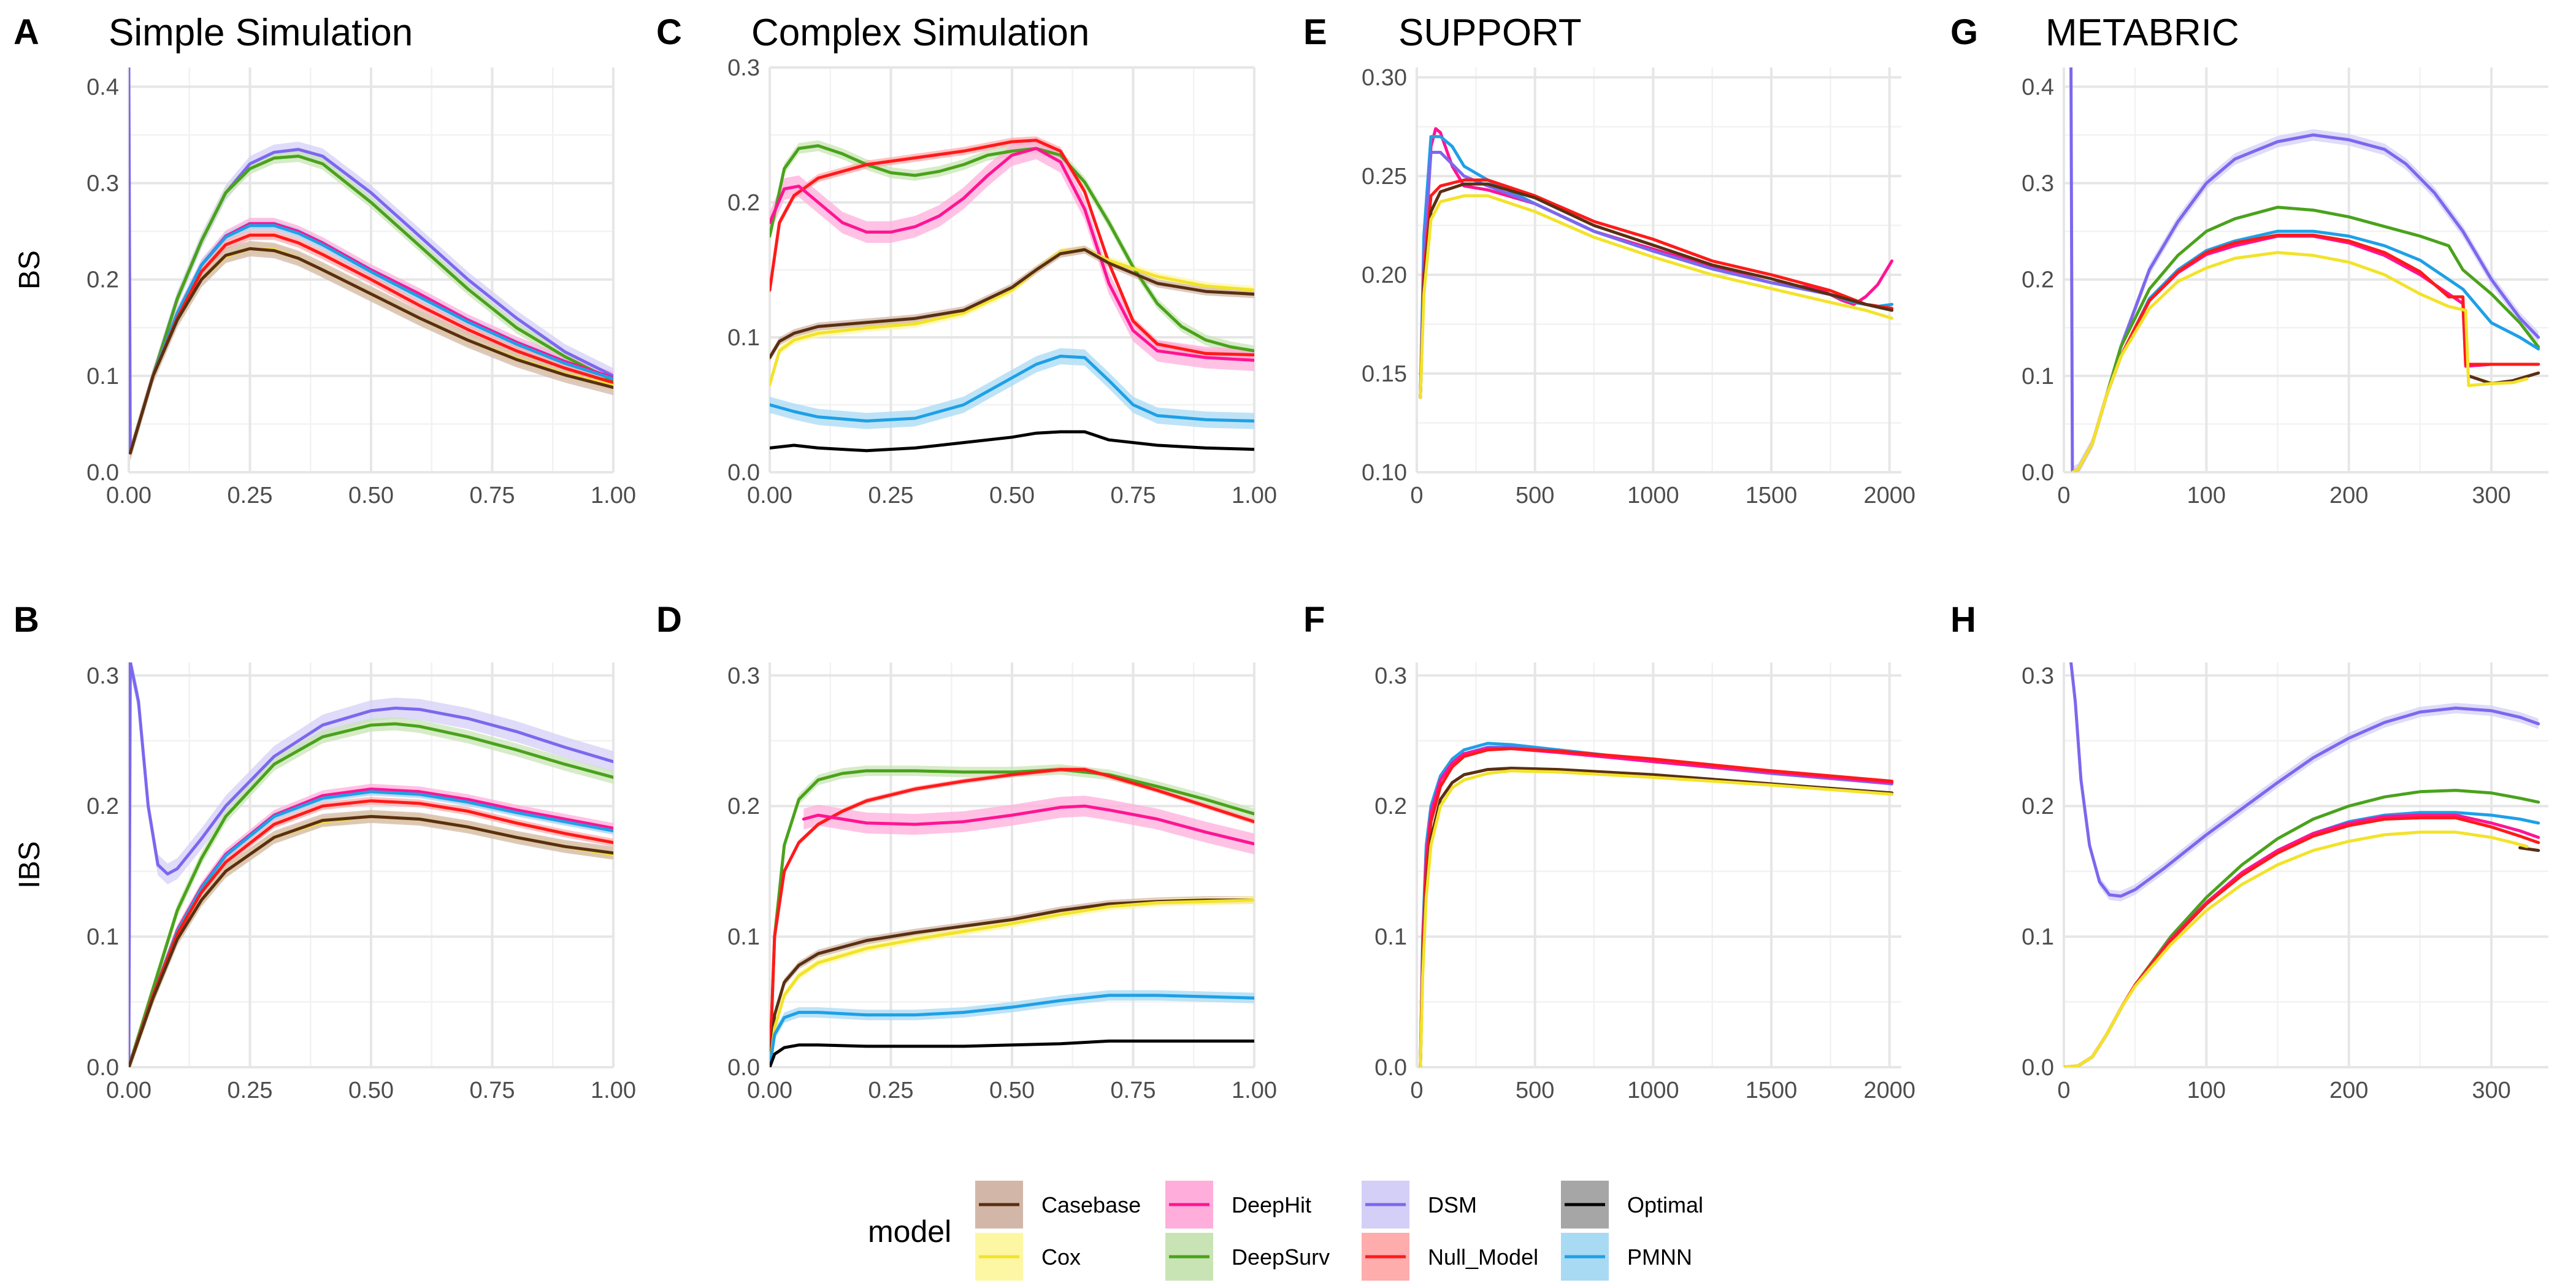 This screenshot has height=1288, width=2576. Describe the element at coordinates (1384, 275) in the screenshot. I see `y-tick-label: 0.20` at that location.